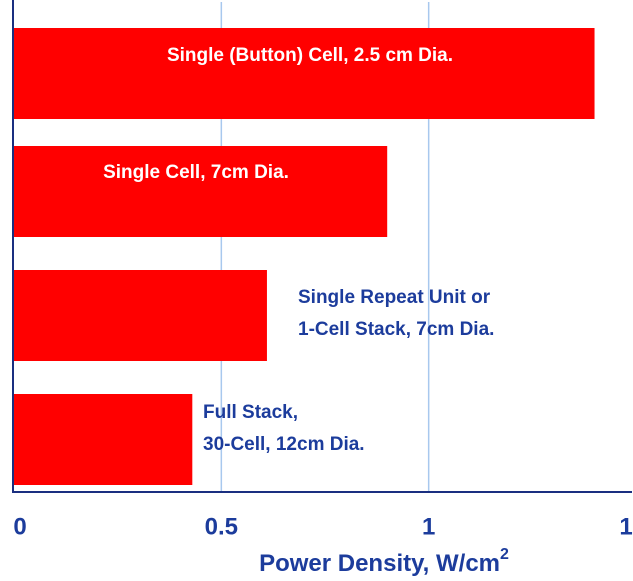 The width and height of the screenshot is (633, 581). Describe the element at coordinates (379, 563) in the screenshot. I see `x-axis-label-text: Power Density, W/cm` at that location.